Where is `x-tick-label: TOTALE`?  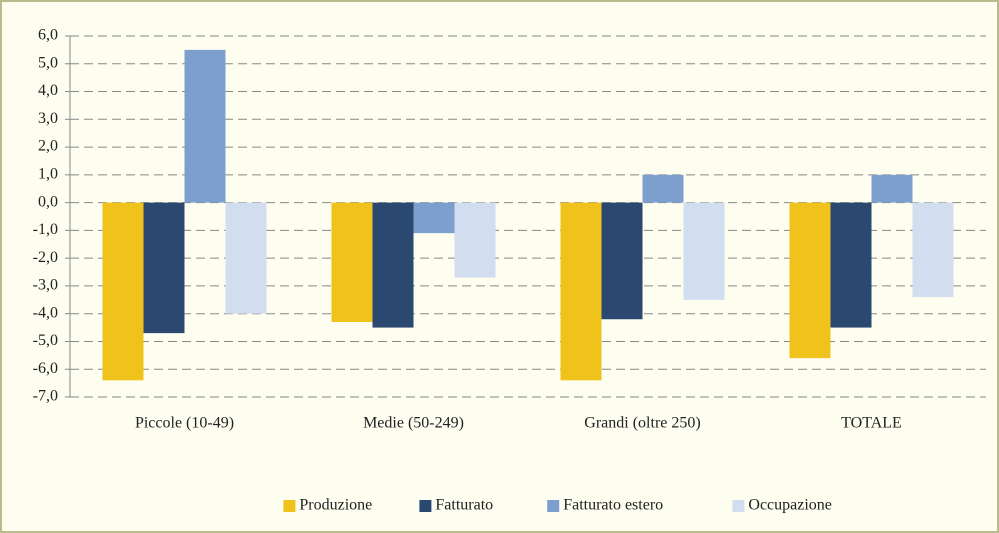
x-tick-label: TOTALE is located at coordinates (871, 423).